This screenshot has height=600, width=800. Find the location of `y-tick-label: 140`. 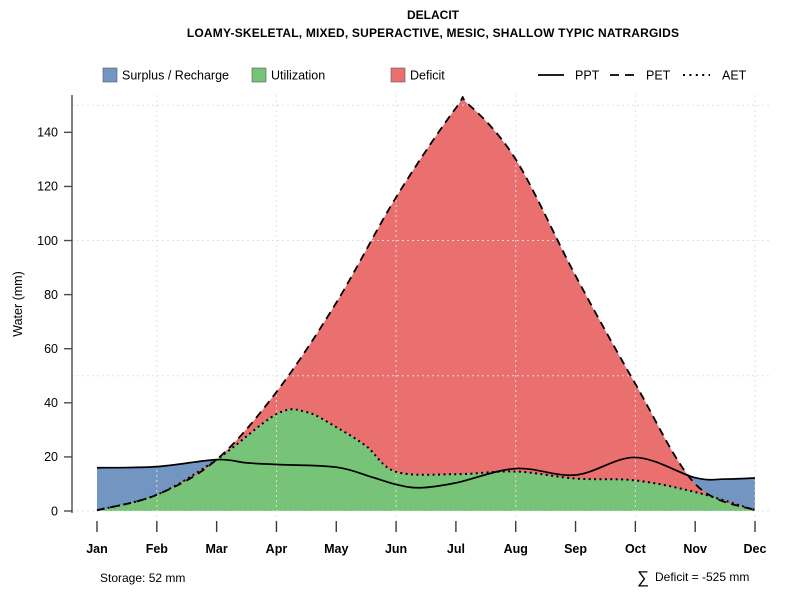

y-tick-label: 140 is located at coordinates (47, 133).